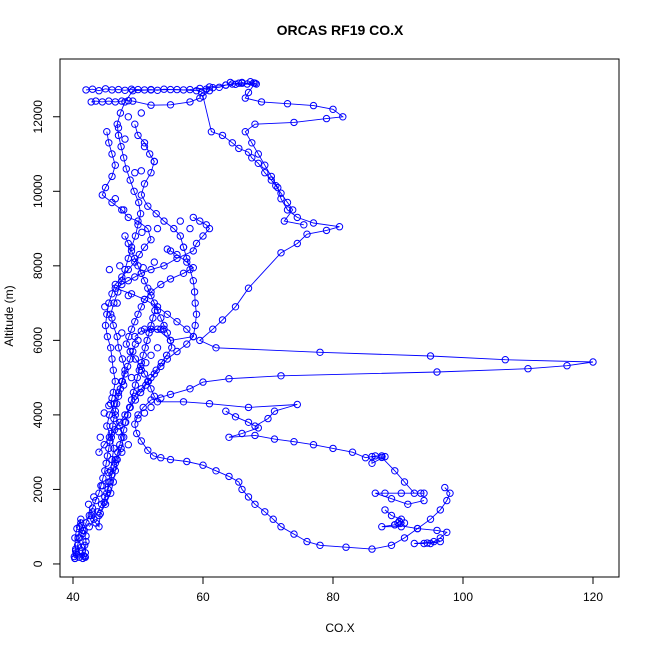  Describe the element at coordinates (38, 117) in the screenshot. I see `y-tick-label: 12000` at that location.